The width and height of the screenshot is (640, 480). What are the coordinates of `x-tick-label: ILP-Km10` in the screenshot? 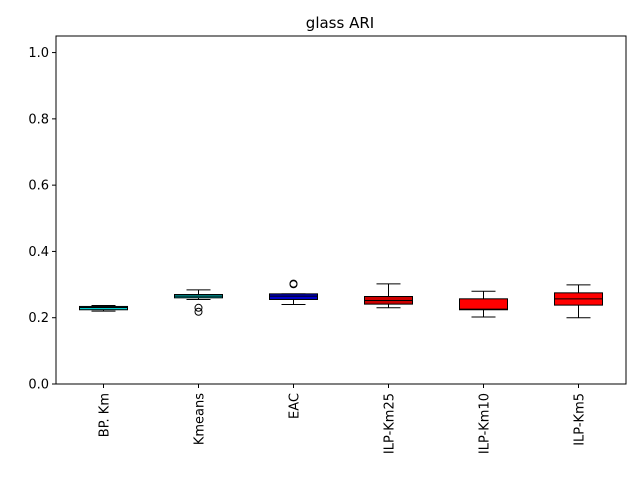 It's located at (485, 423).